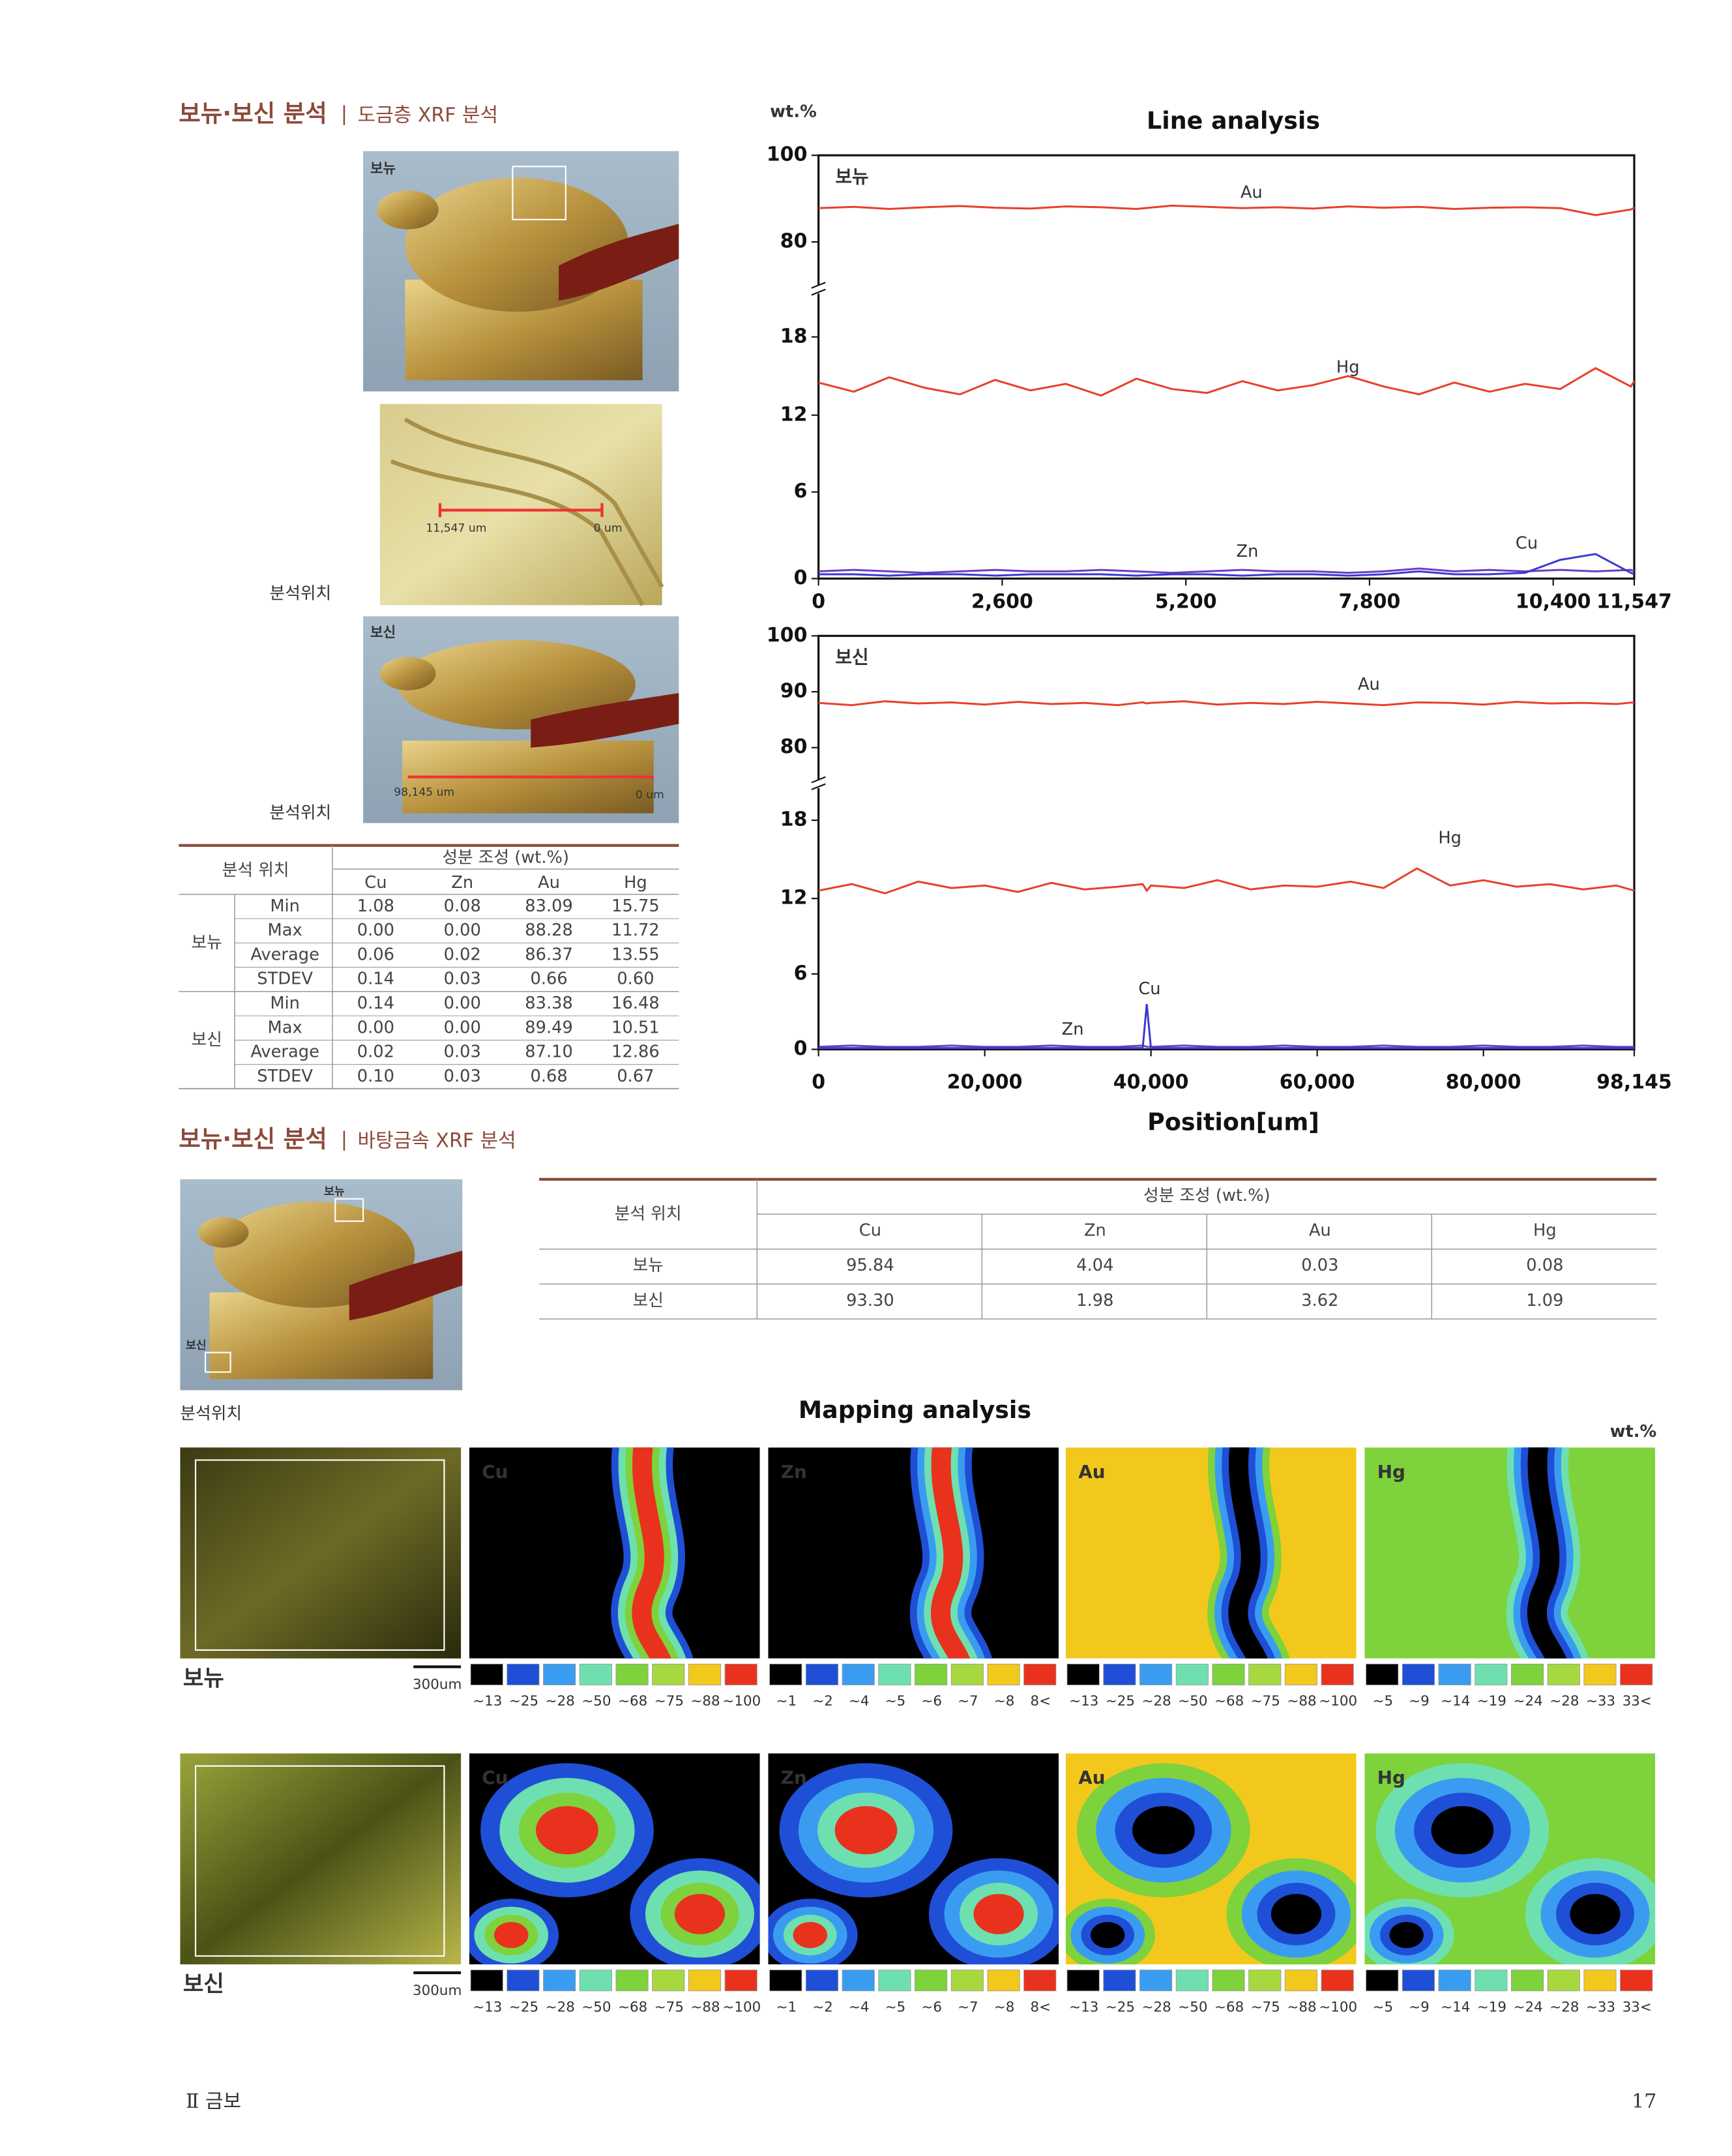  I want to click on row-stat: Max, so click(285, 1027).